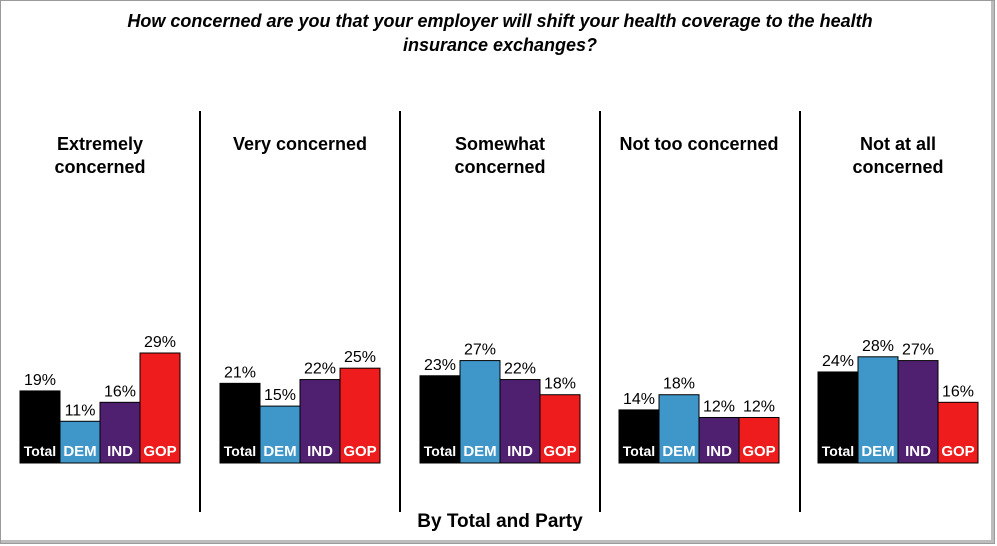 This screenshot has width=997, height=546. I want to click on value-label: 15%, so click(280, 395).